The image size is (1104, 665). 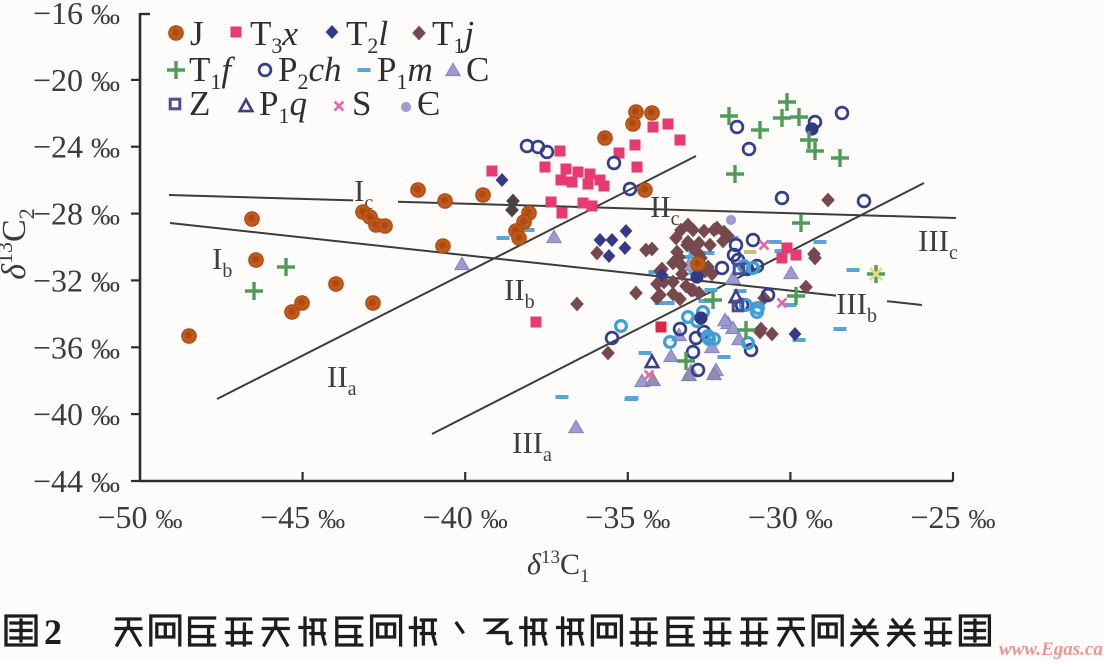 What do you see at coordinates (952, 517) in the screenshot?
I see `svg-text: −25 ‰` at bounding box center [952, 517].